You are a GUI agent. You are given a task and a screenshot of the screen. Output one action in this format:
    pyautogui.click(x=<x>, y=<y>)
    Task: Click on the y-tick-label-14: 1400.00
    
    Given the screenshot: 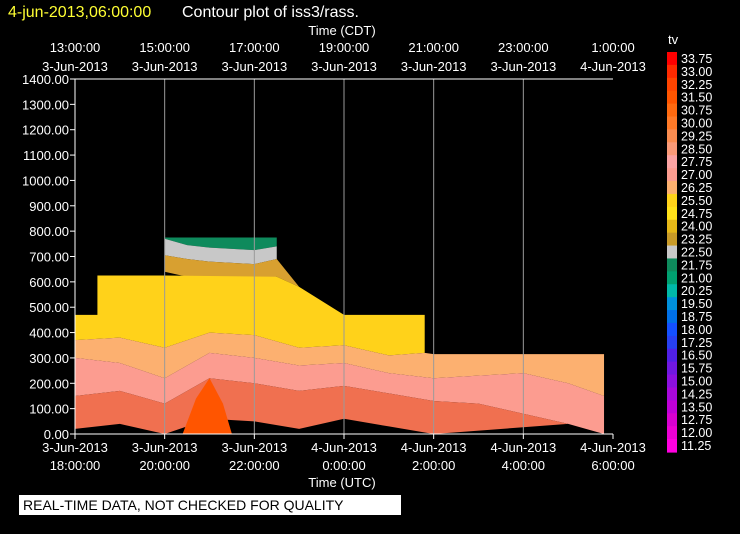 What is the action you would take?
    pyautogui.click(x=45, y=79)
    